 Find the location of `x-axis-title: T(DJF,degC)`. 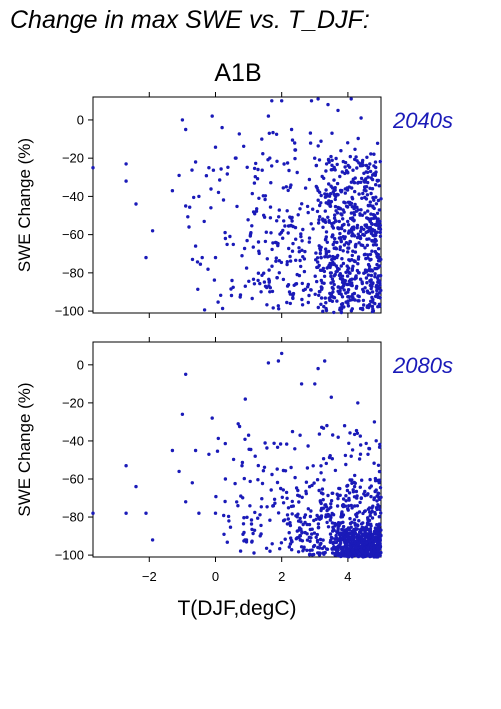

x-axis-title: T(DJF,degC) is located at coordinates (236, 608).